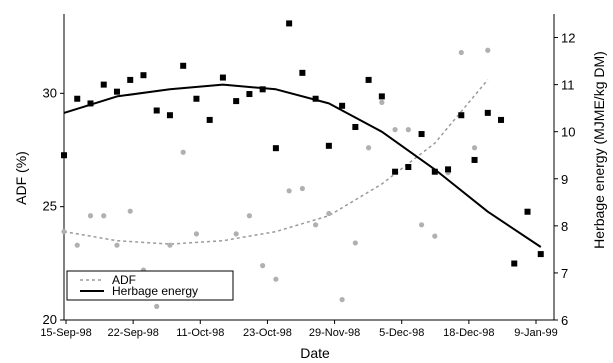 Image resolution: width=613 pixels, height=363 pixels. I want to click on left-y-tick-label: 30, so click(50, 92).